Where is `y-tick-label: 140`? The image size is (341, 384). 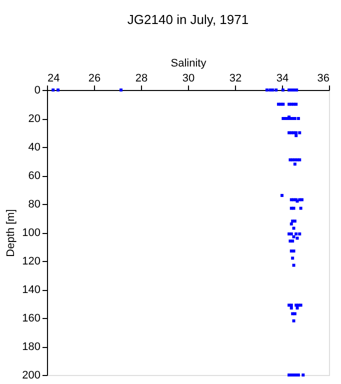
y-tick-label: 140 is located at coordinates (31, 290).